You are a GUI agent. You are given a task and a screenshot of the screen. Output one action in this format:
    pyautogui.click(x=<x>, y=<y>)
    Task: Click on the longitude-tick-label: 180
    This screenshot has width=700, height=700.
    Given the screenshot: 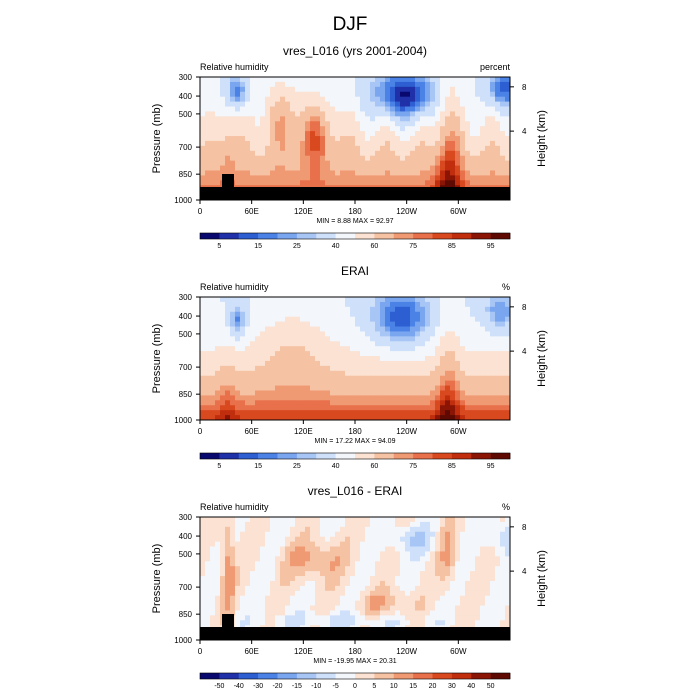 What is the action you would take?
    pyautogui.click(x=355, y=651)
    